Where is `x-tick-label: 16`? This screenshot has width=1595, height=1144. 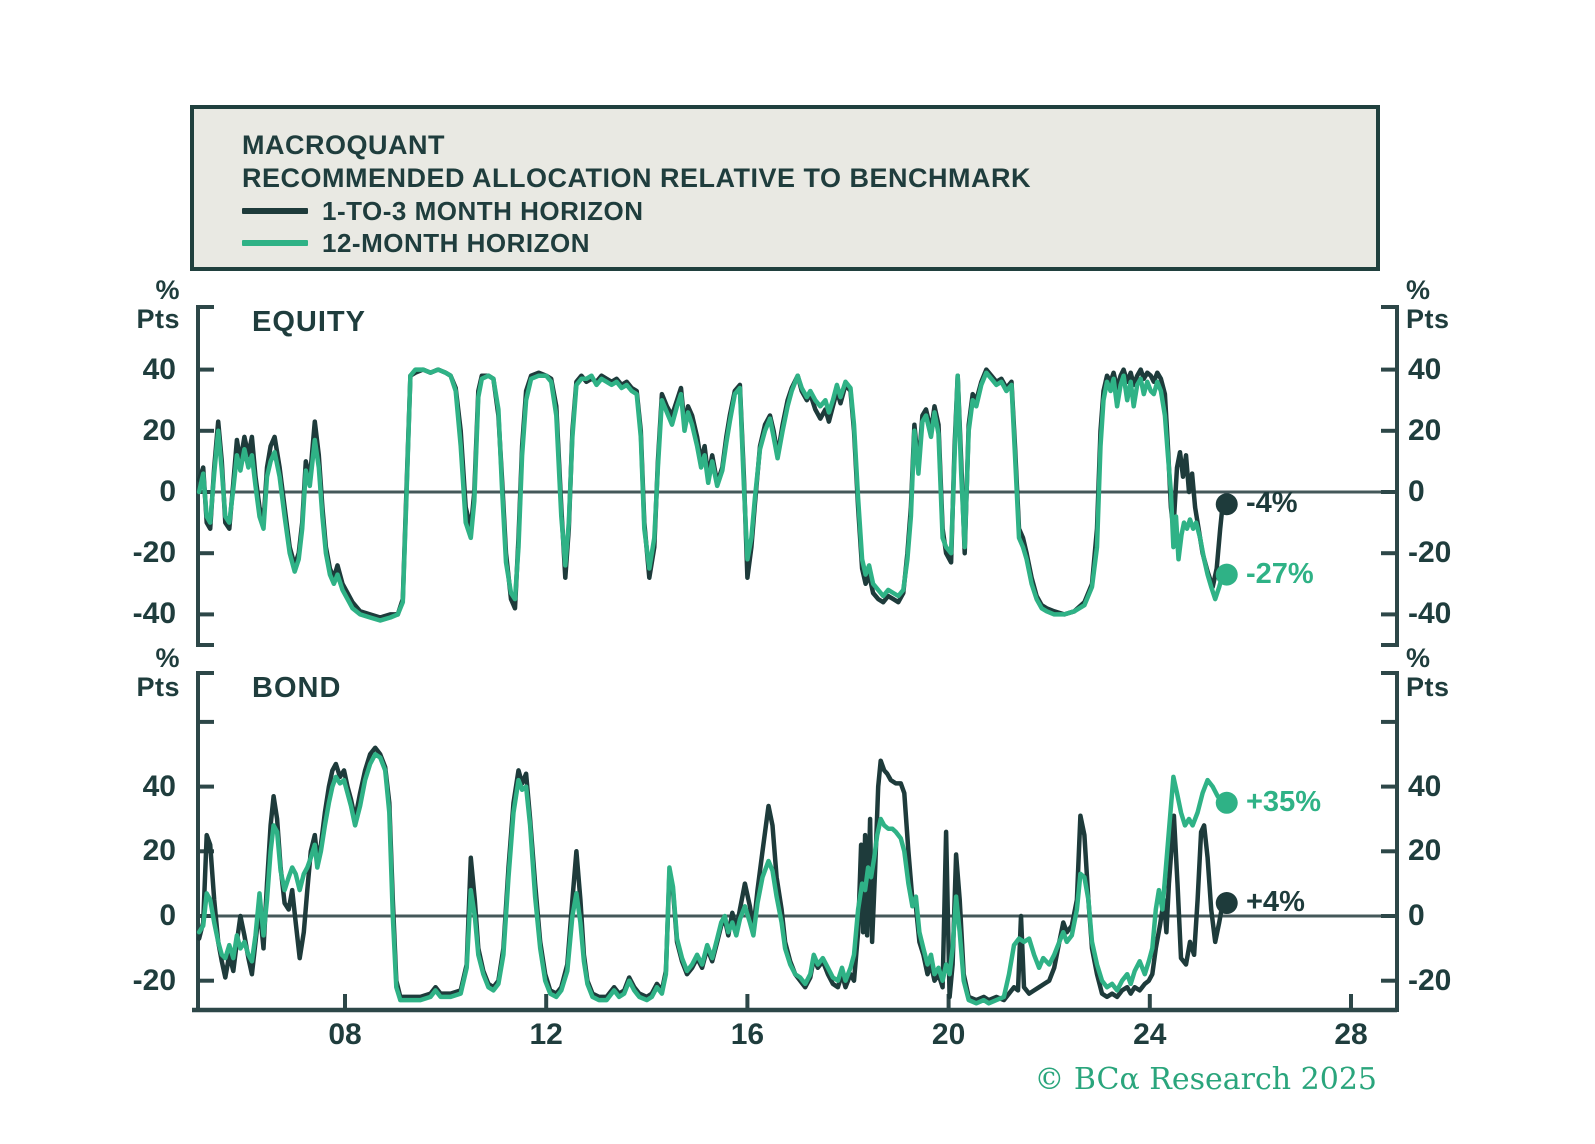
x-tick-label: 16 is located at coordinates (747, 1034).